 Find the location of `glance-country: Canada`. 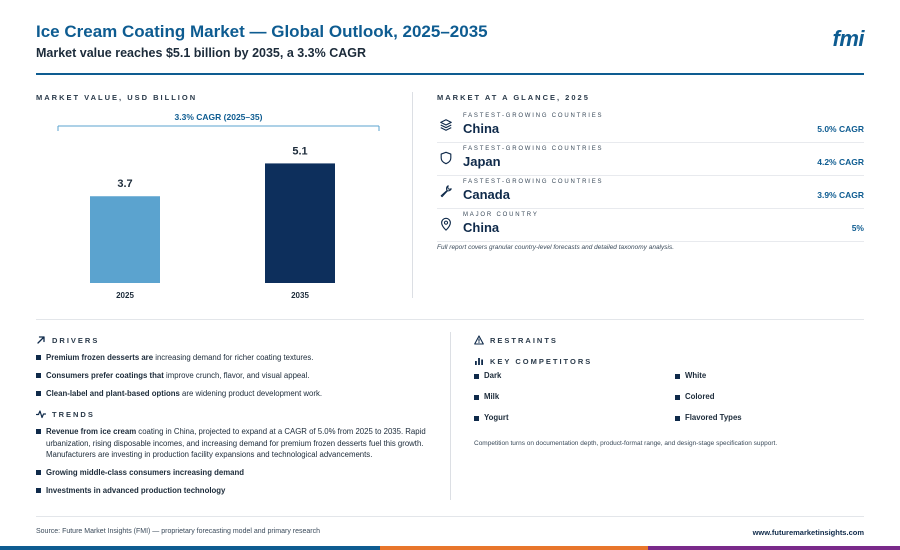

glance-country: Canada is located at coordinates (486, 194).